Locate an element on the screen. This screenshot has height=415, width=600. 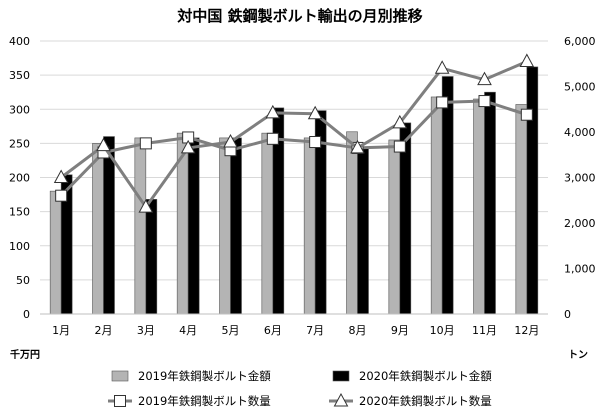
left-axis-tick-label: 0 is located at coordinates (26, 314).